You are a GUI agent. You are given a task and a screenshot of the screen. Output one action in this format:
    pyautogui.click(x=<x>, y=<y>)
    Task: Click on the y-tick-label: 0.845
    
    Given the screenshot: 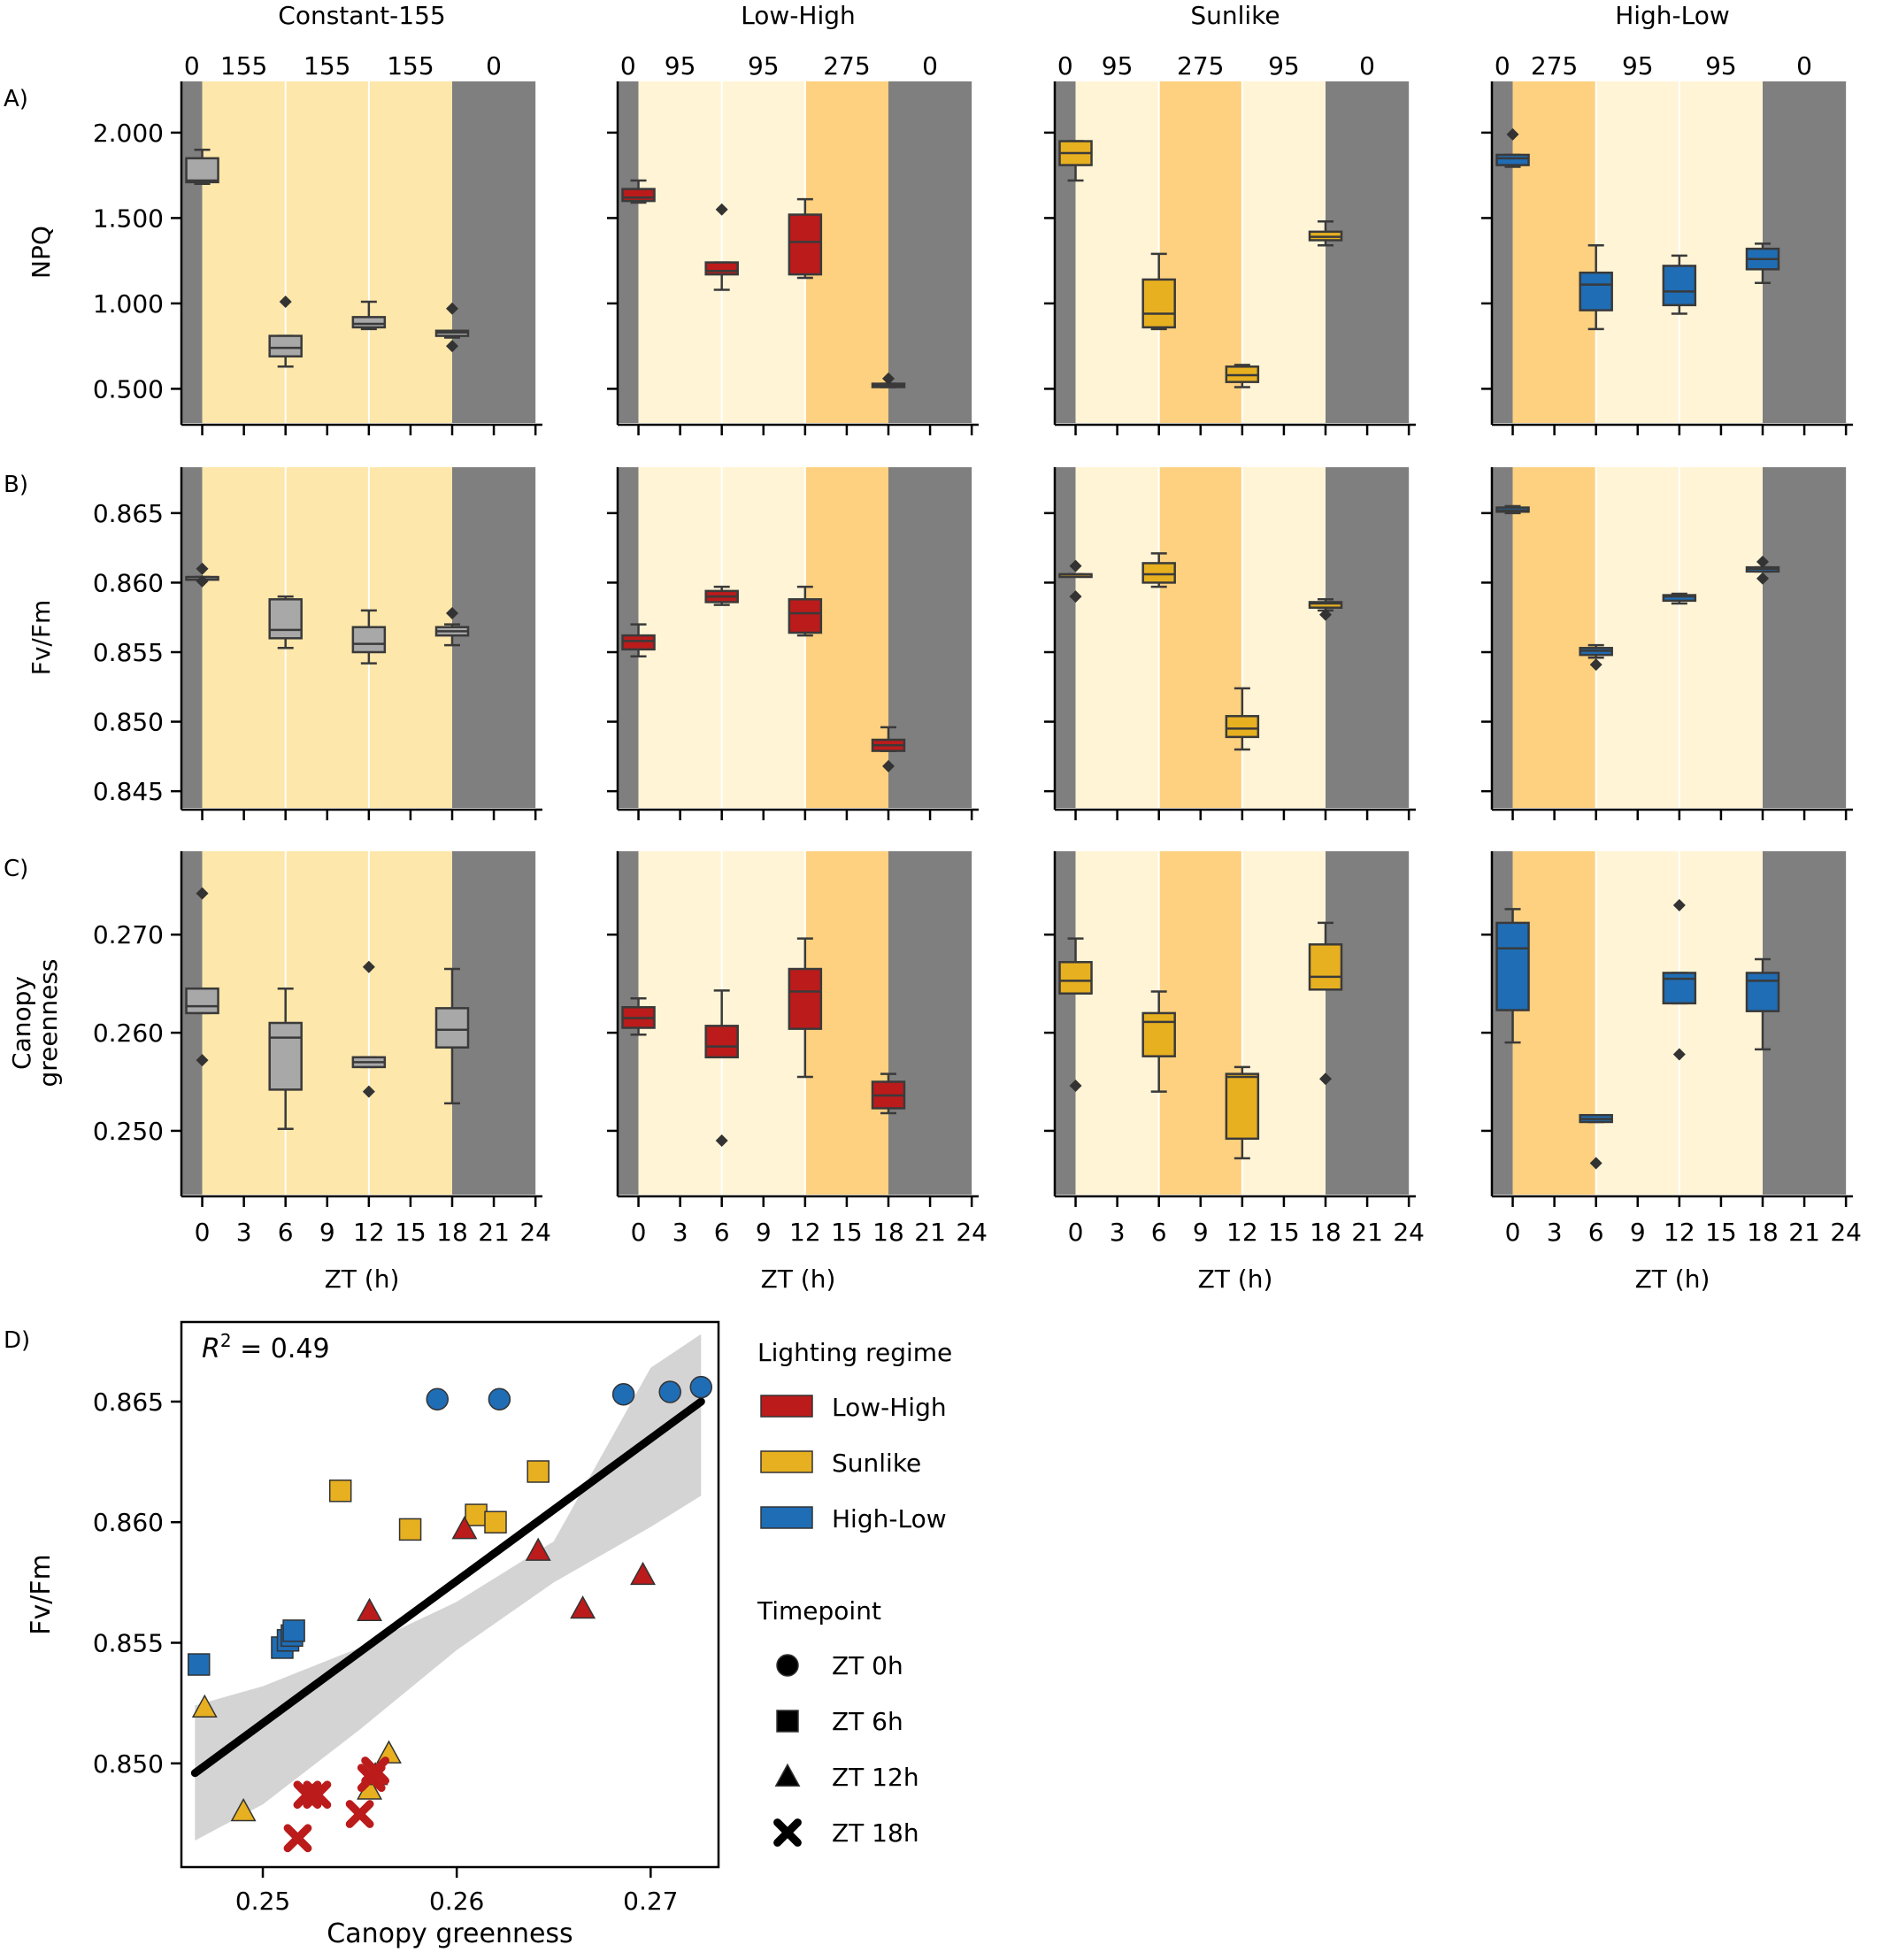 What is the action you would take?
    pyautogui.click(x=128, y=791)
    